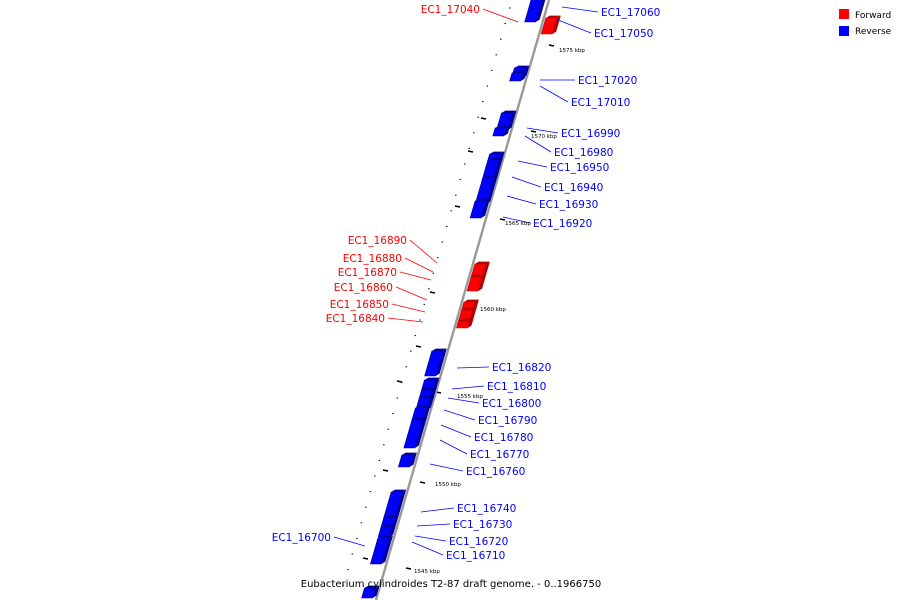  What do you see at coordinates (630, 13) in the screenshot?
I see `gene-label: EC1_17060` at bounding box center [630, 13].